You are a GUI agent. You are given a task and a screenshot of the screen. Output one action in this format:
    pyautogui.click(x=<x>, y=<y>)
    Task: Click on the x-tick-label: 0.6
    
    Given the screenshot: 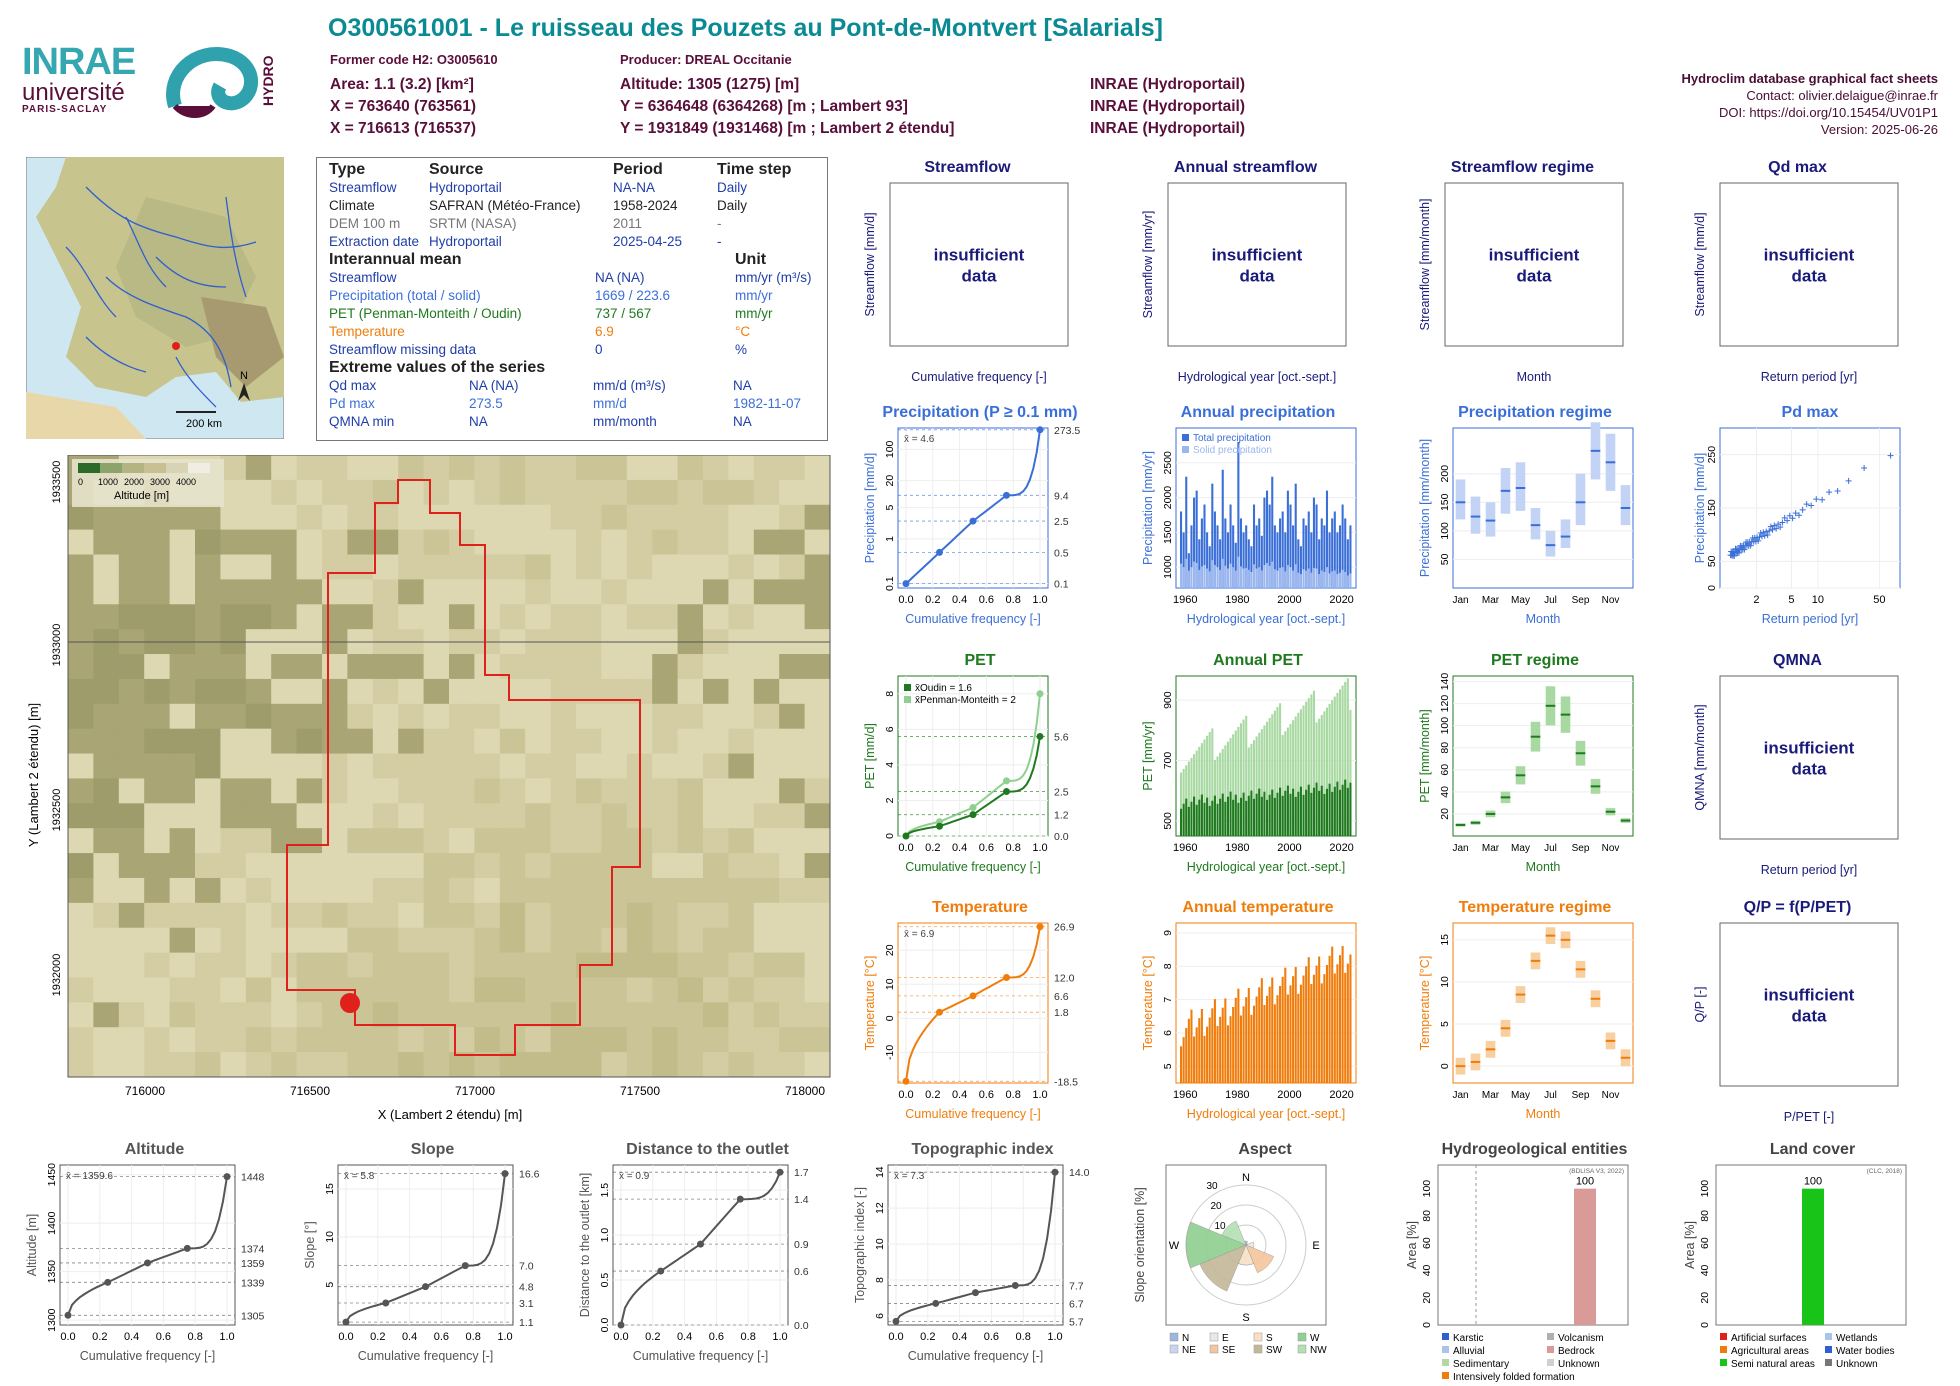 What is the action you would take?
    pyautogui.click(x=986, y=600)
    